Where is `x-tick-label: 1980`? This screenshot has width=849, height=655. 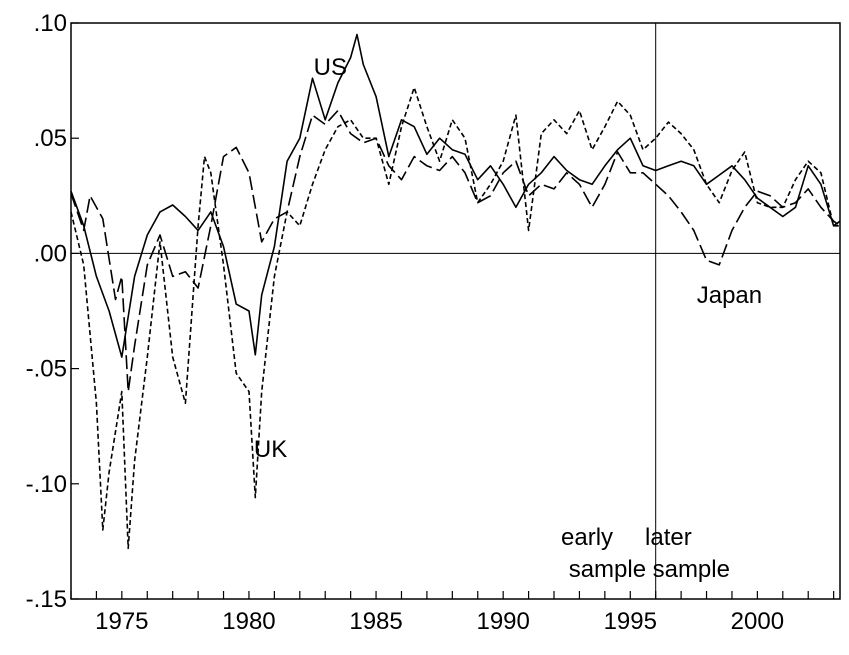
x-tick-label: 1980 is located at coordinates (248, 621).